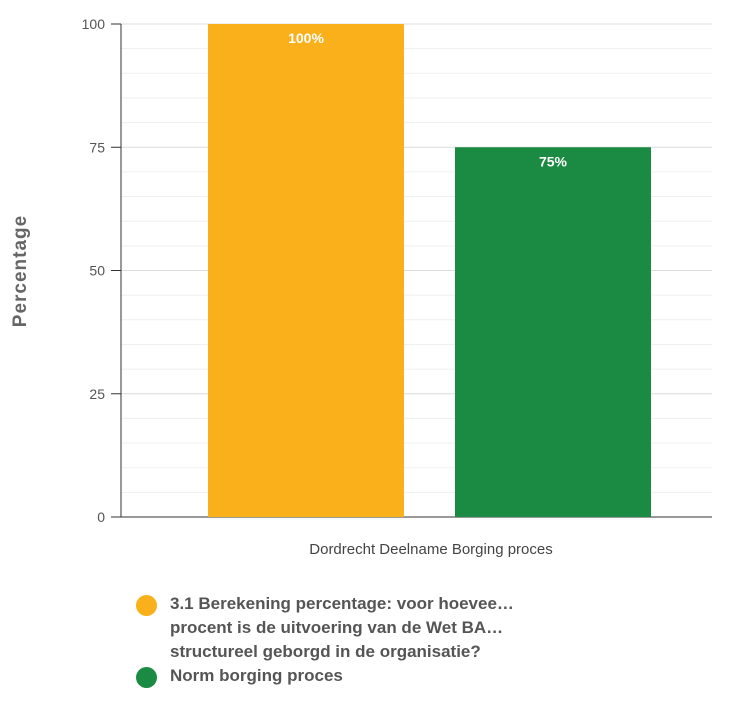 This screenshot has width=740, height=707. I want to click on y-tick-label: 100, so click(94, 24).